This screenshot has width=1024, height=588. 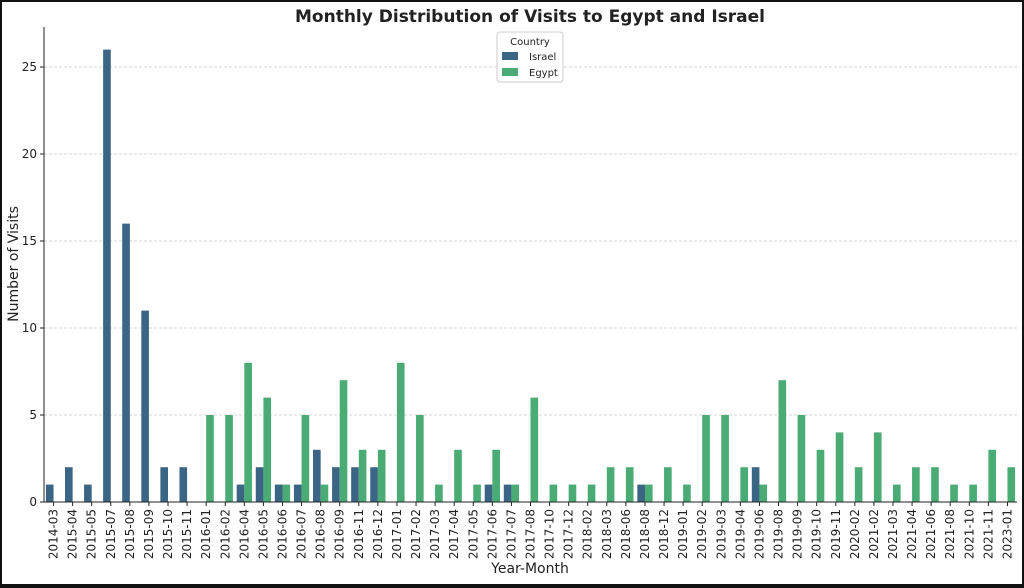 I want to click on x-tick-label: 2018-08, so click(x=645, y=534).